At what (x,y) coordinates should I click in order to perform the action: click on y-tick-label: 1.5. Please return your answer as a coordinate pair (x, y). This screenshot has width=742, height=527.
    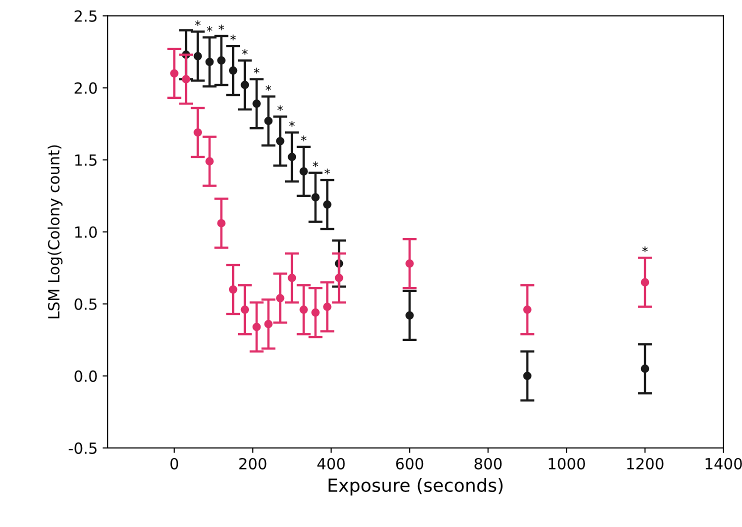
    Looking at the image, I should click on (86, 160).